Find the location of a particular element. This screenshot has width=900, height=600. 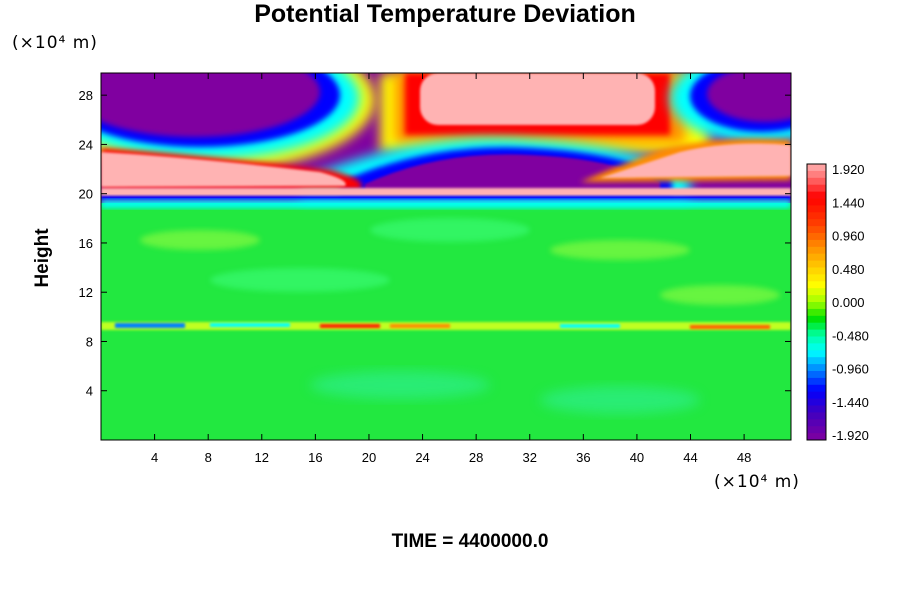

x-tick-label: 16 is located at coordinates (315, 457).